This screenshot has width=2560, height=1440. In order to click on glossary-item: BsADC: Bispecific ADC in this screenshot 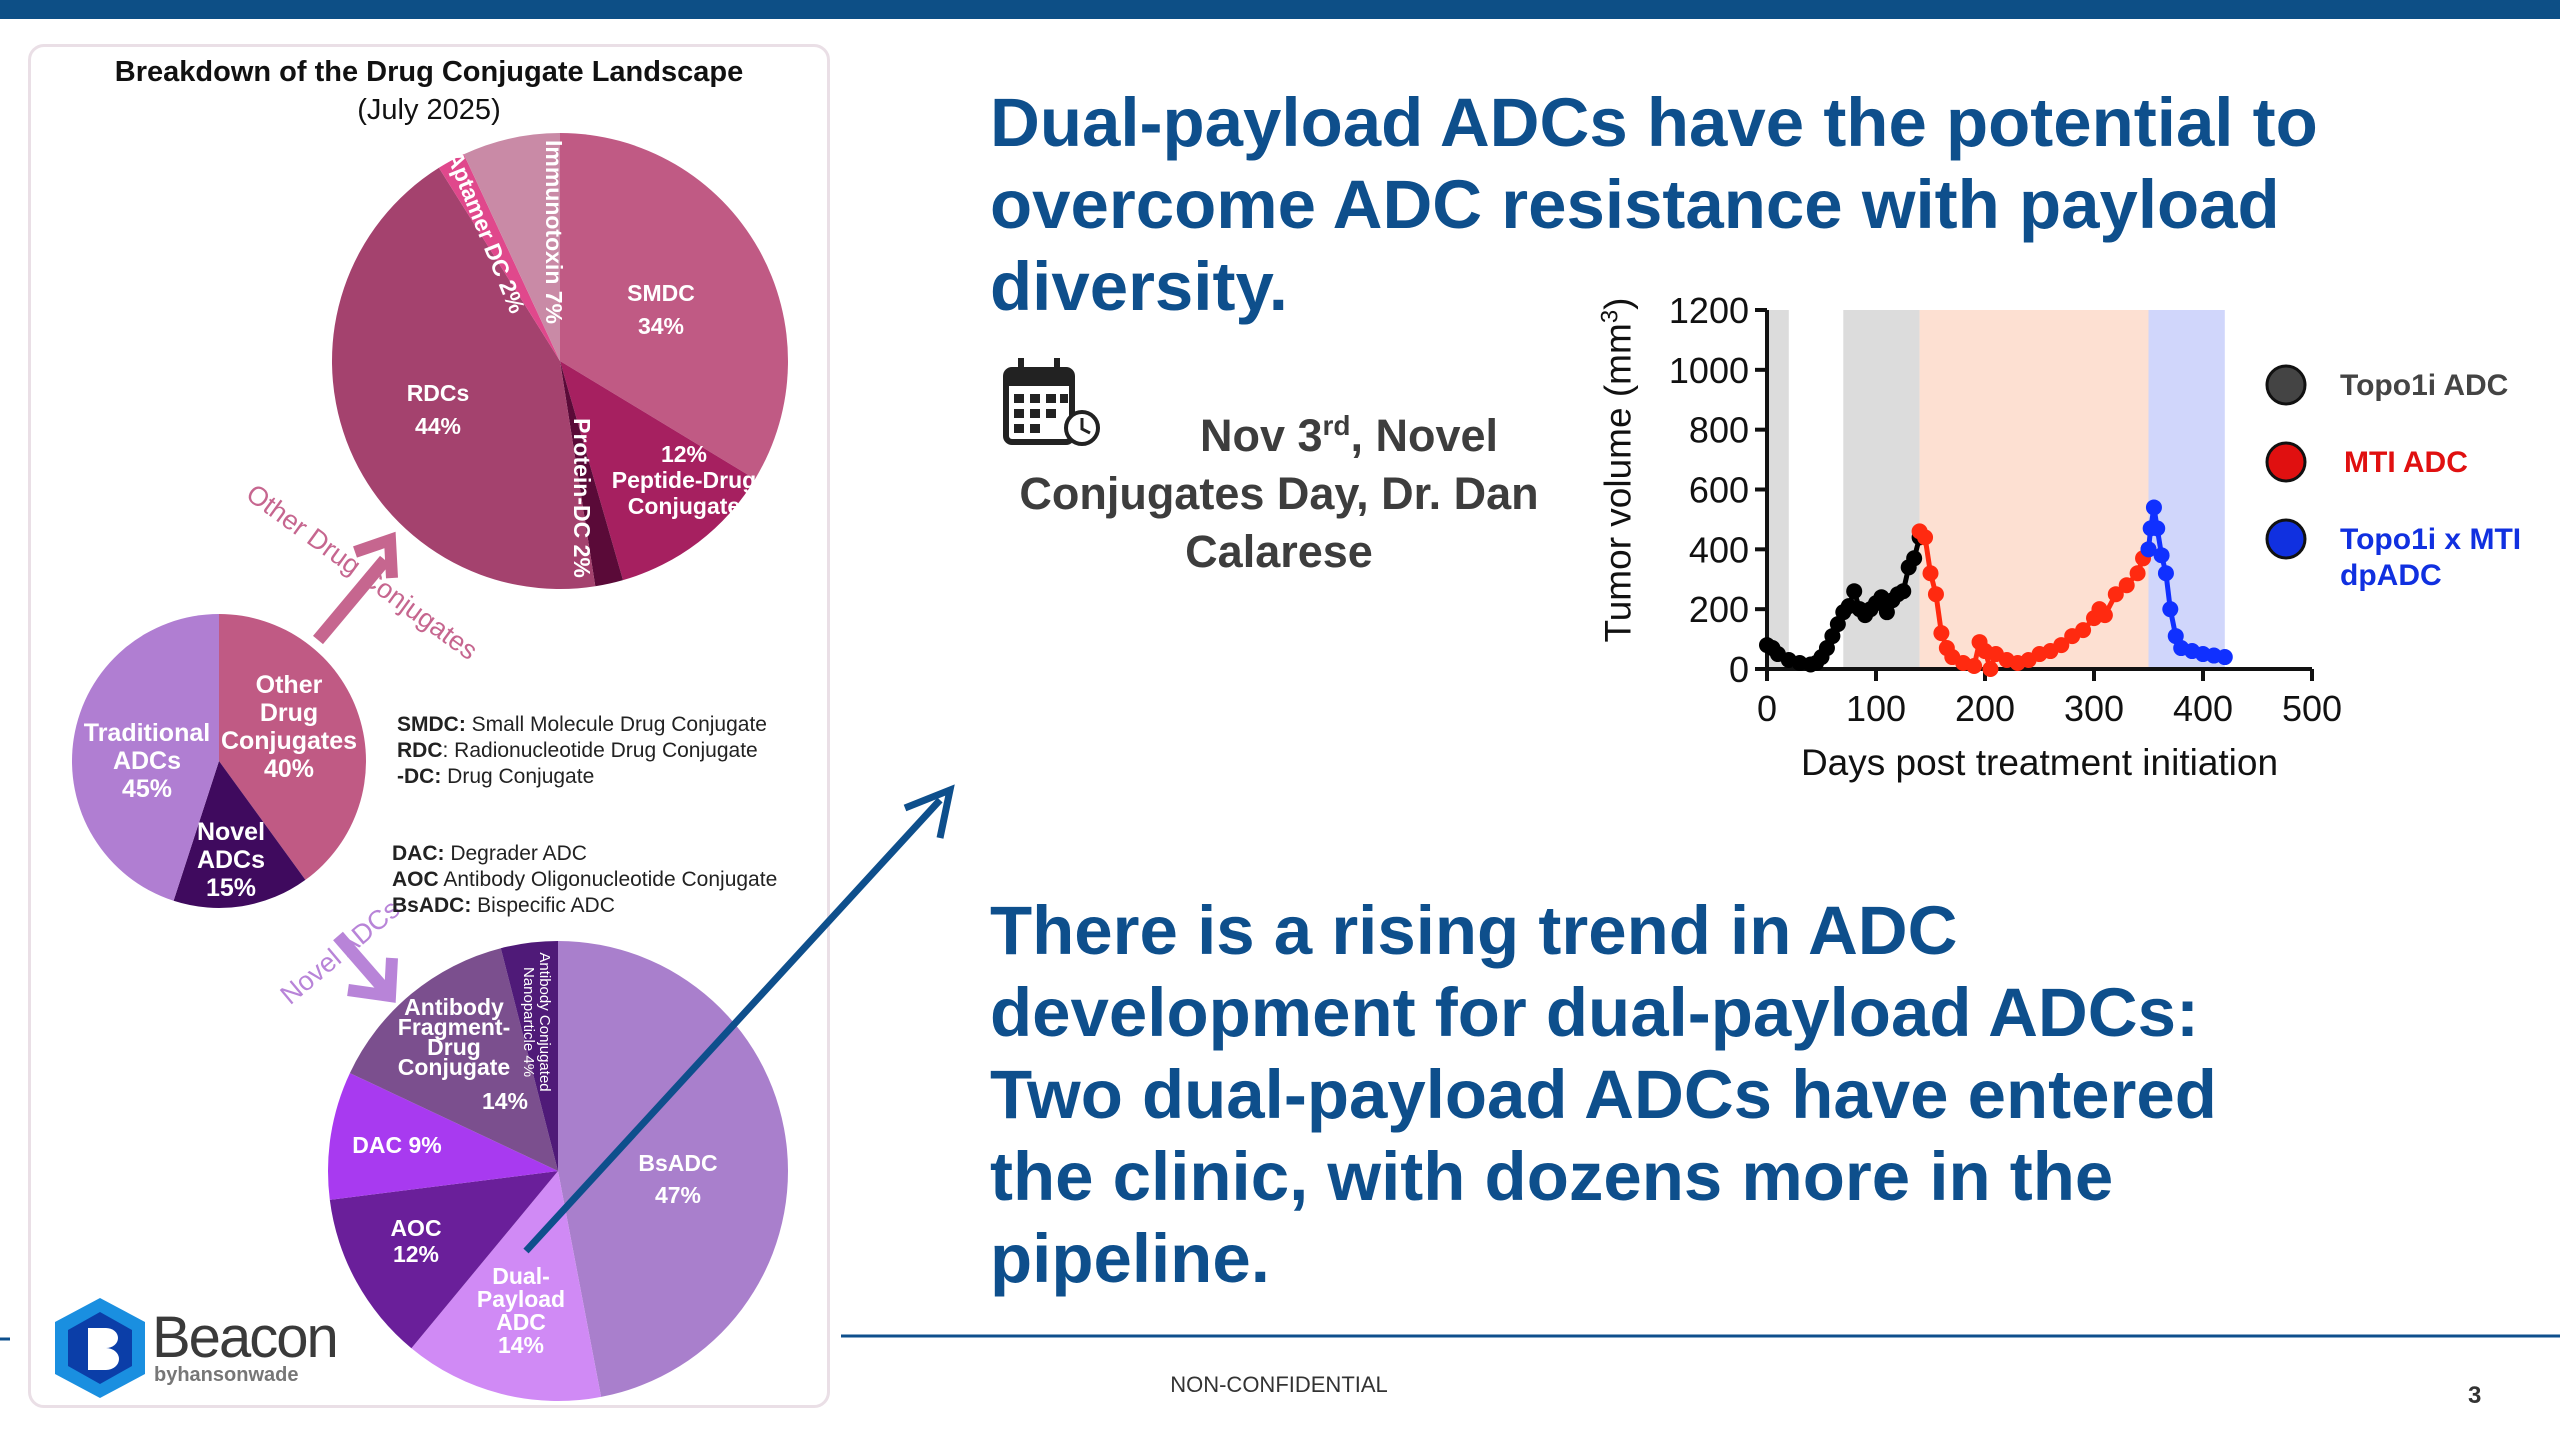, I will do `click(503, 905)`.